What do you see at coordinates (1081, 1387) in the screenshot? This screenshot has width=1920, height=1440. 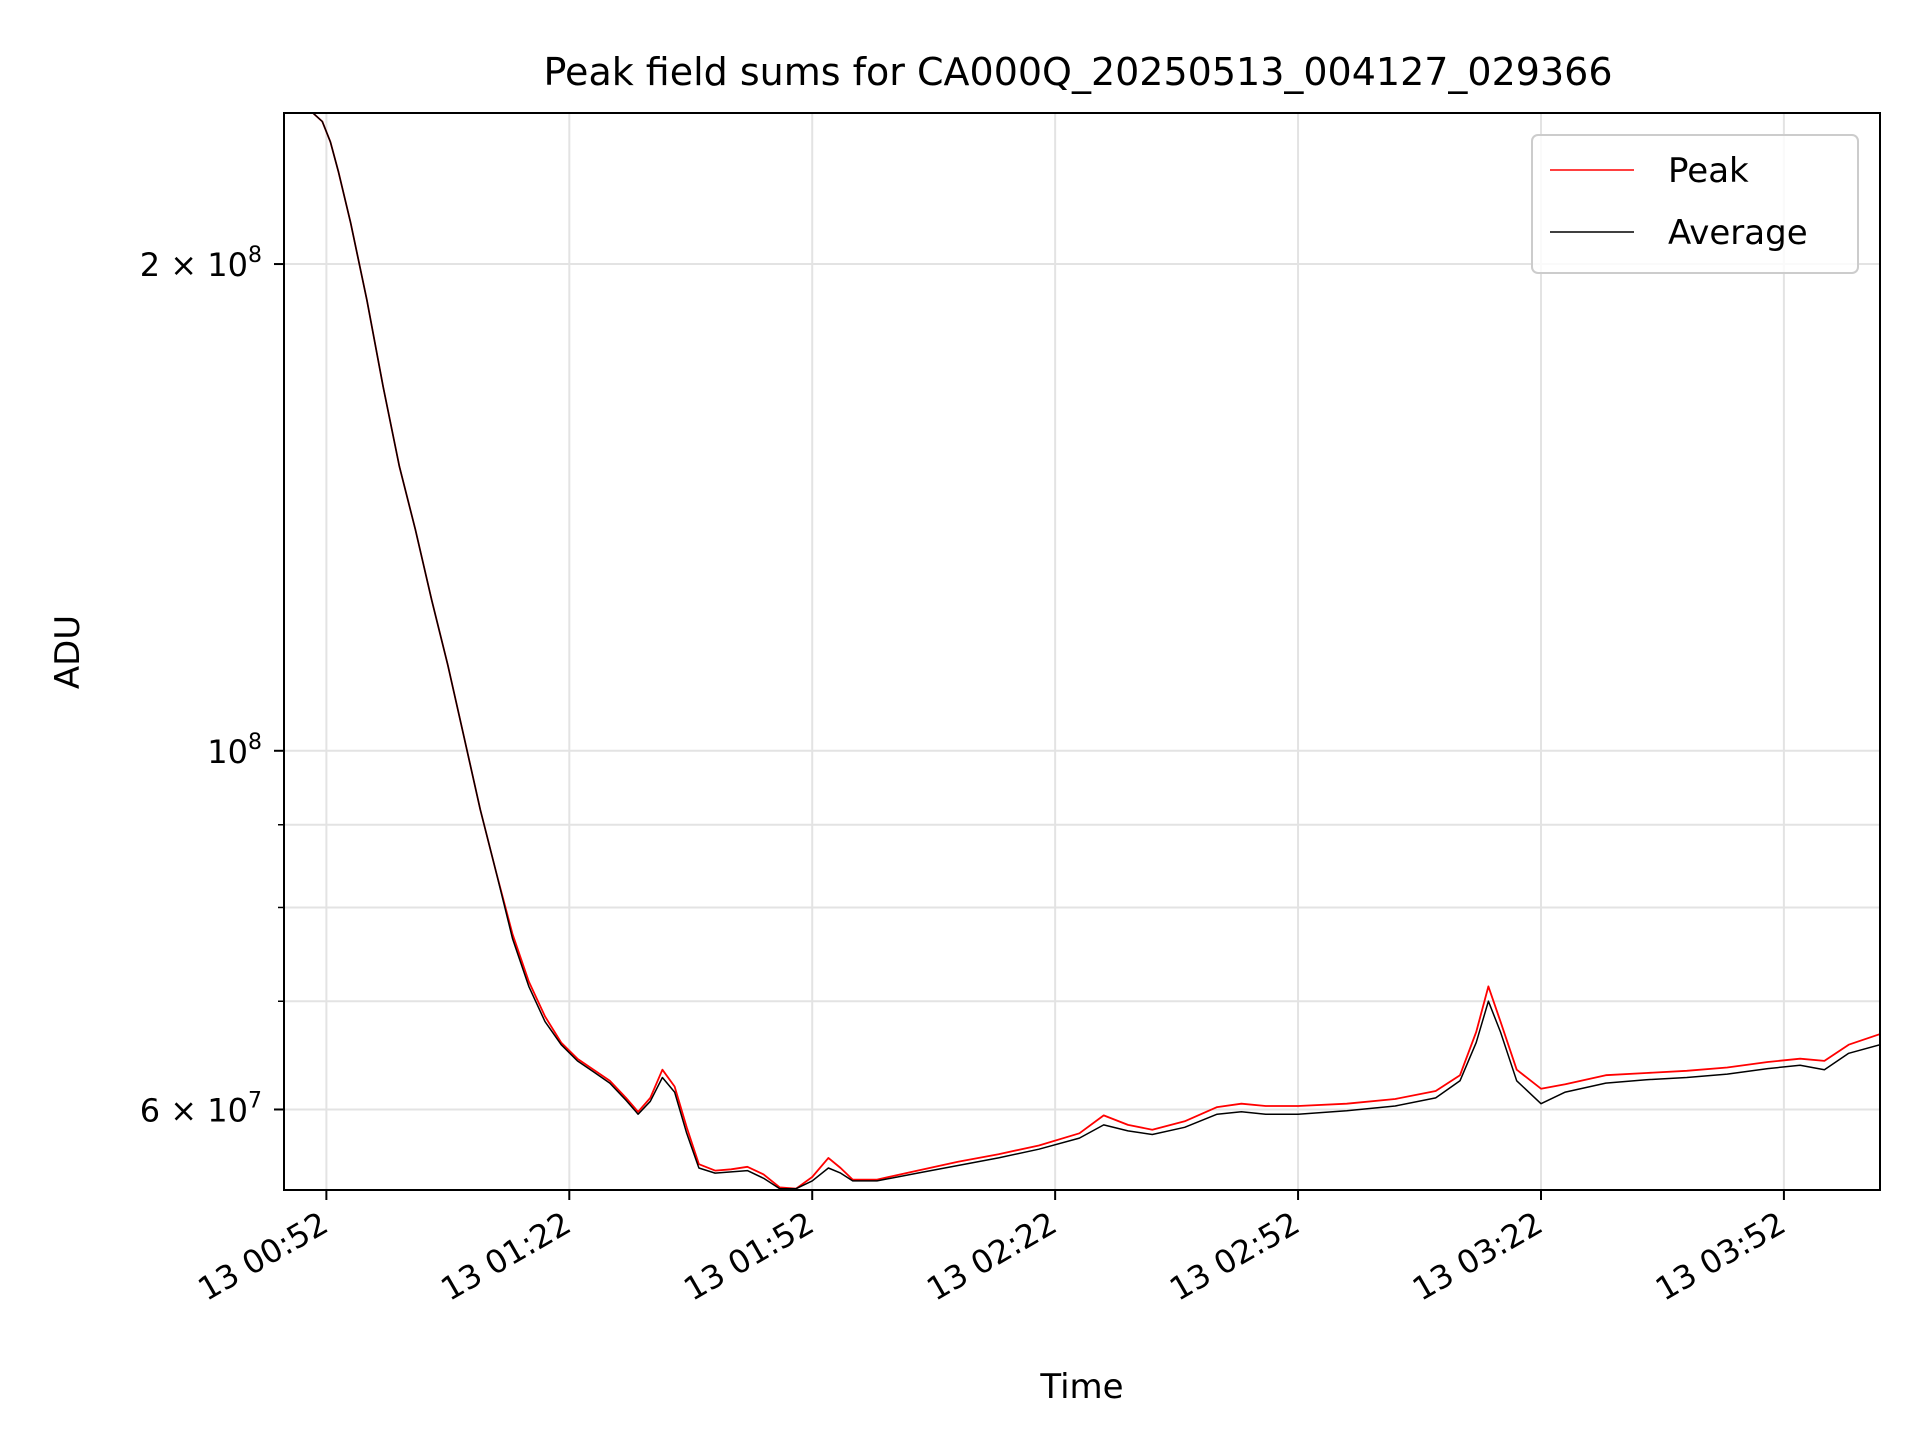 I see `x-axis-label: Time` at bounding box center [1081, 1387].